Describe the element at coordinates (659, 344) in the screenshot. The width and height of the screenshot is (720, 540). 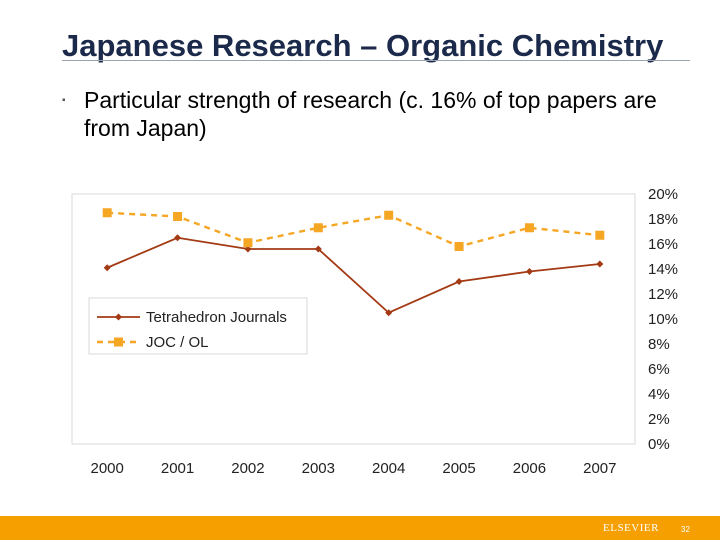
I see `y-tick-label: 8%` at that location.